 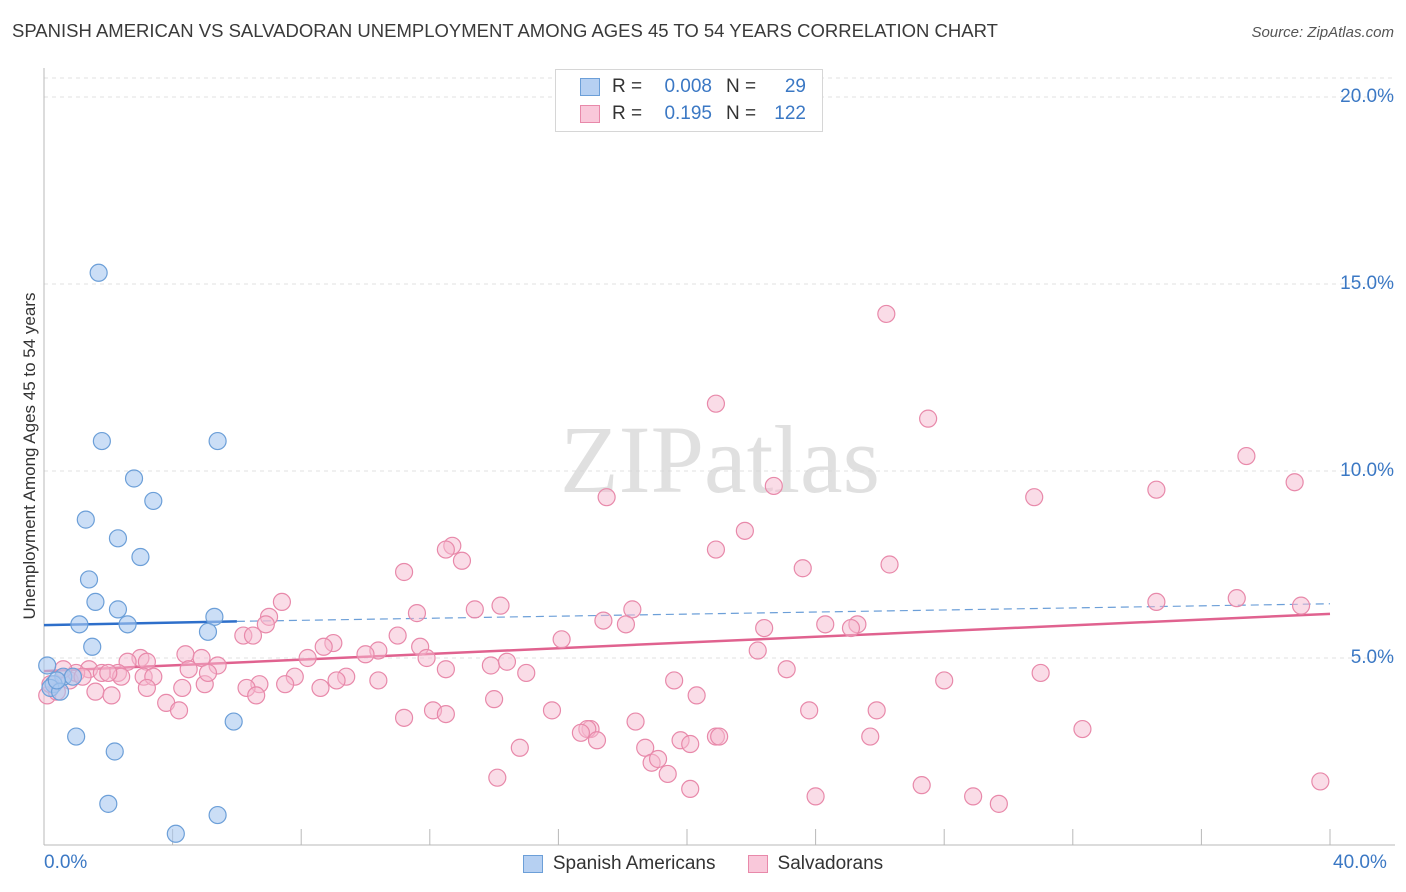 What do you see at coordinates (66, 862) in the screenshot?
I see `x-tick-label-min: 0.0%` at bounding box center [66, 862].